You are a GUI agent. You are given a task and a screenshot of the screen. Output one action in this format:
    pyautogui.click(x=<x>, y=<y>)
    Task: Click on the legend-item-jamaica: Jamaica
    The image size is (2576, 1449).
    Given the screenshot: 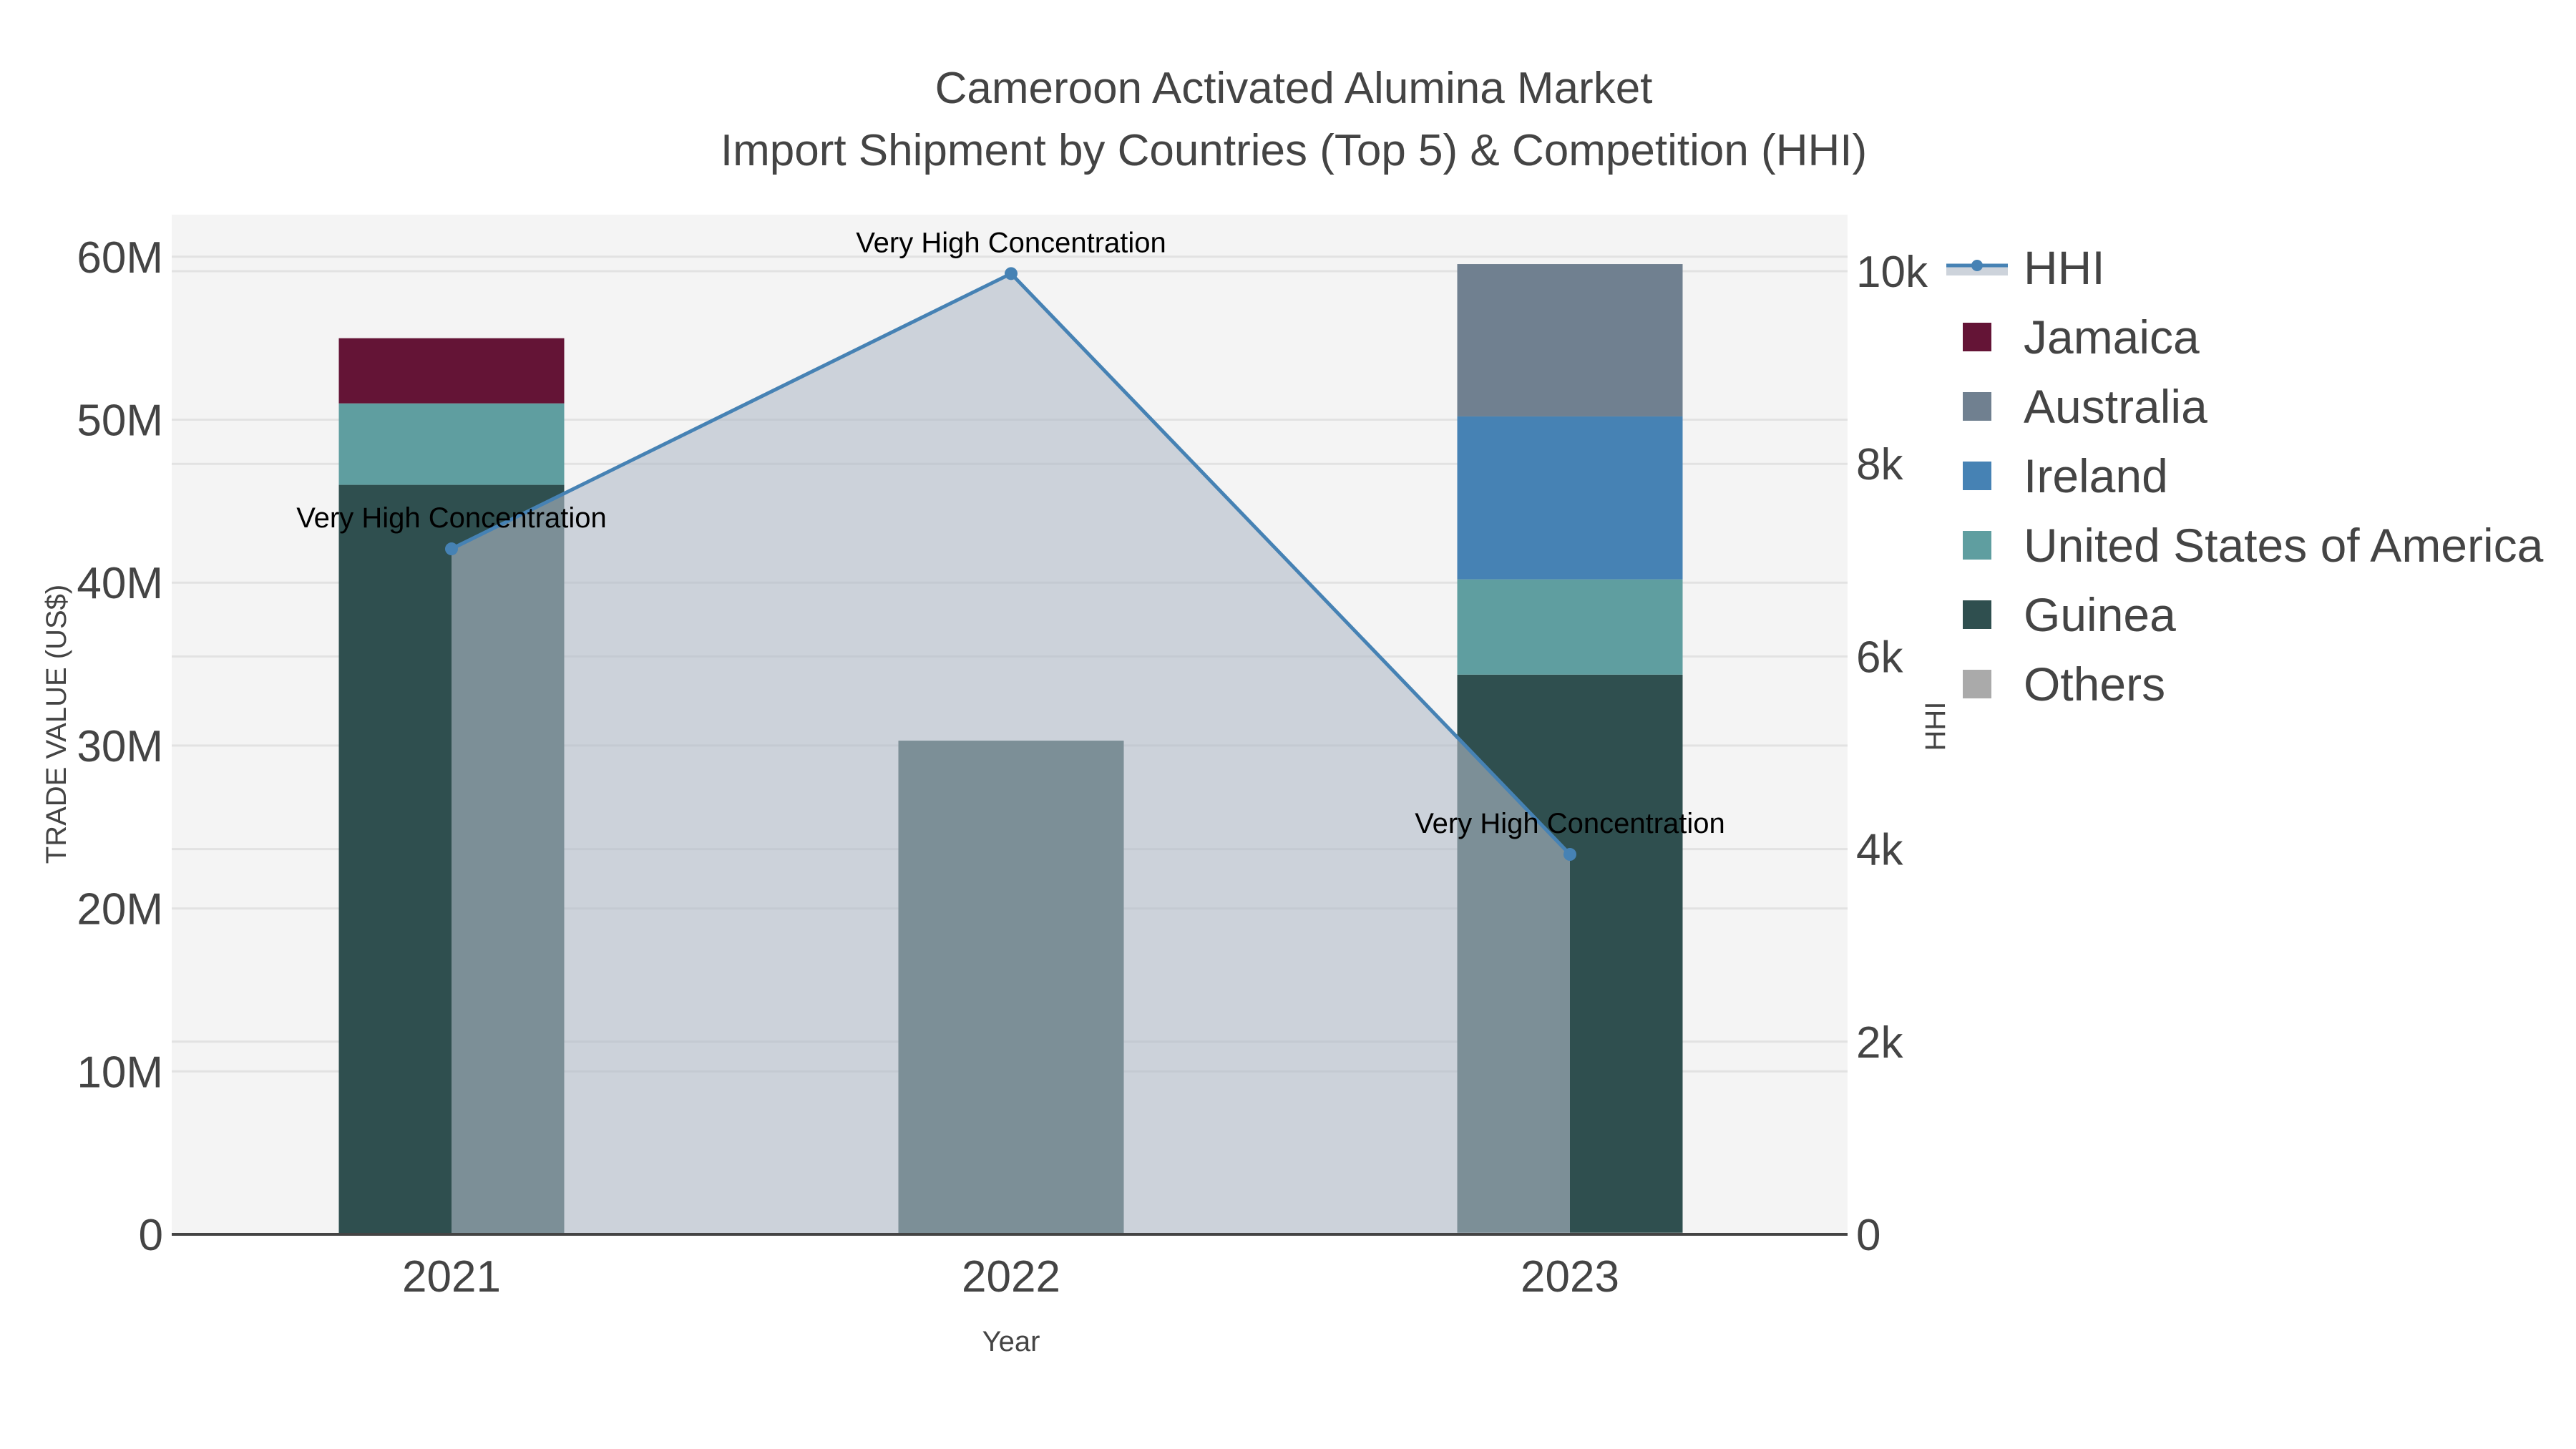 What is the action you would take?
    pyautogui.click(x=2244, y=336)
    